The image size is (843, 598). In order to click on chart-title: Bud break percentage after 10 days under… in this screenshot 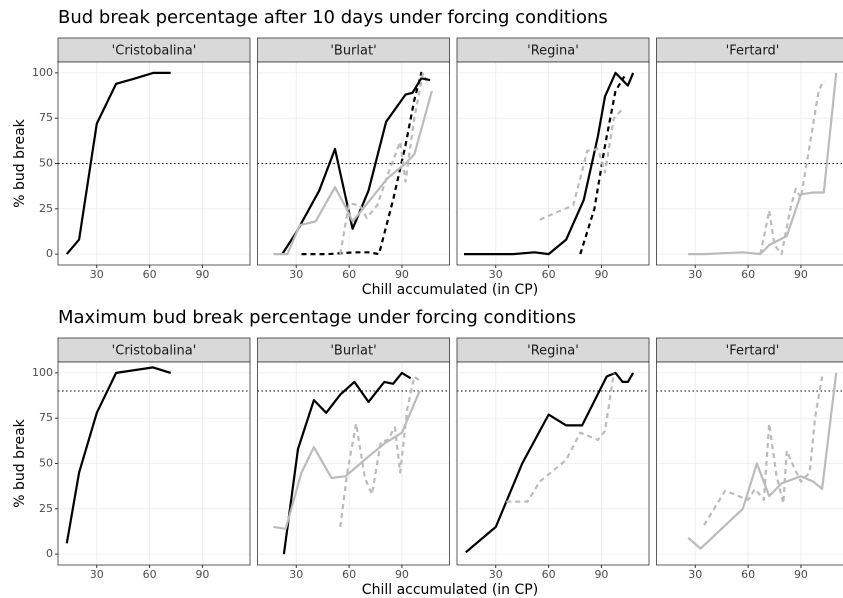, I will do `click(333, 17)`.